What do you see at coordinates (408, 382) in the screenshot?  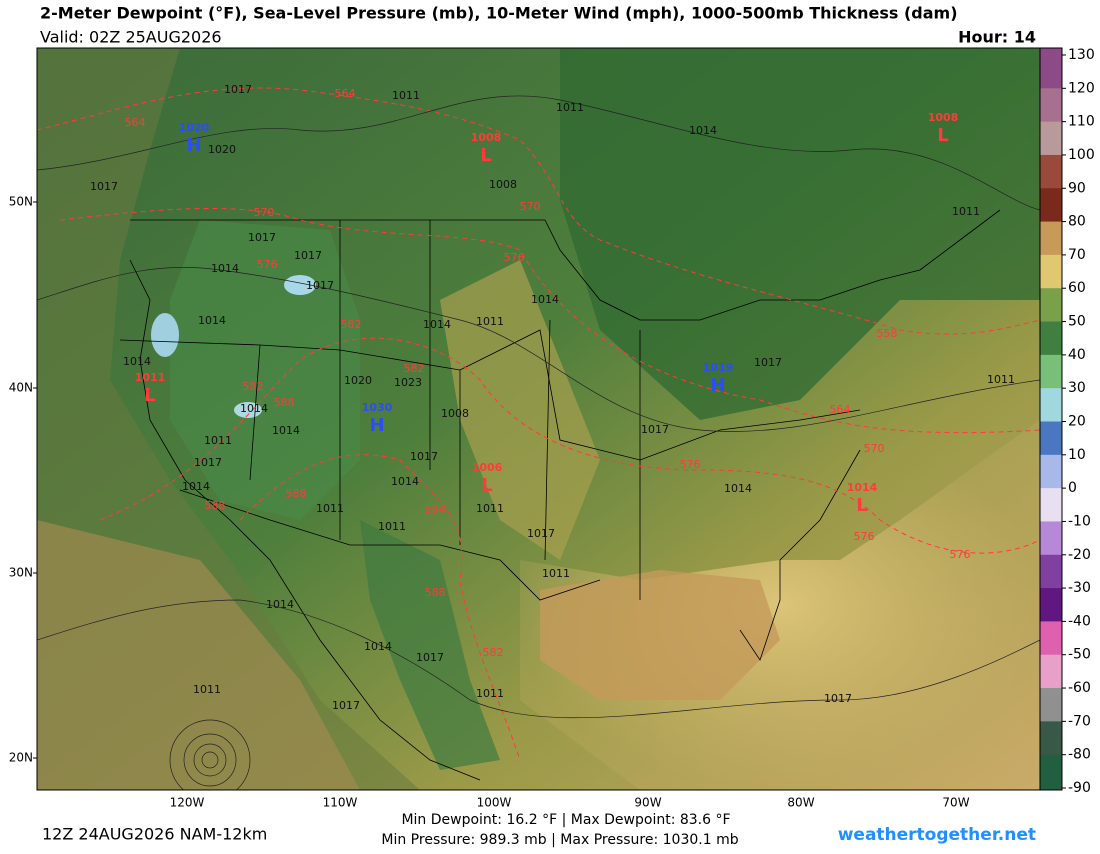 I see `isobar-label: 1023` at bounding box center [408, 382].